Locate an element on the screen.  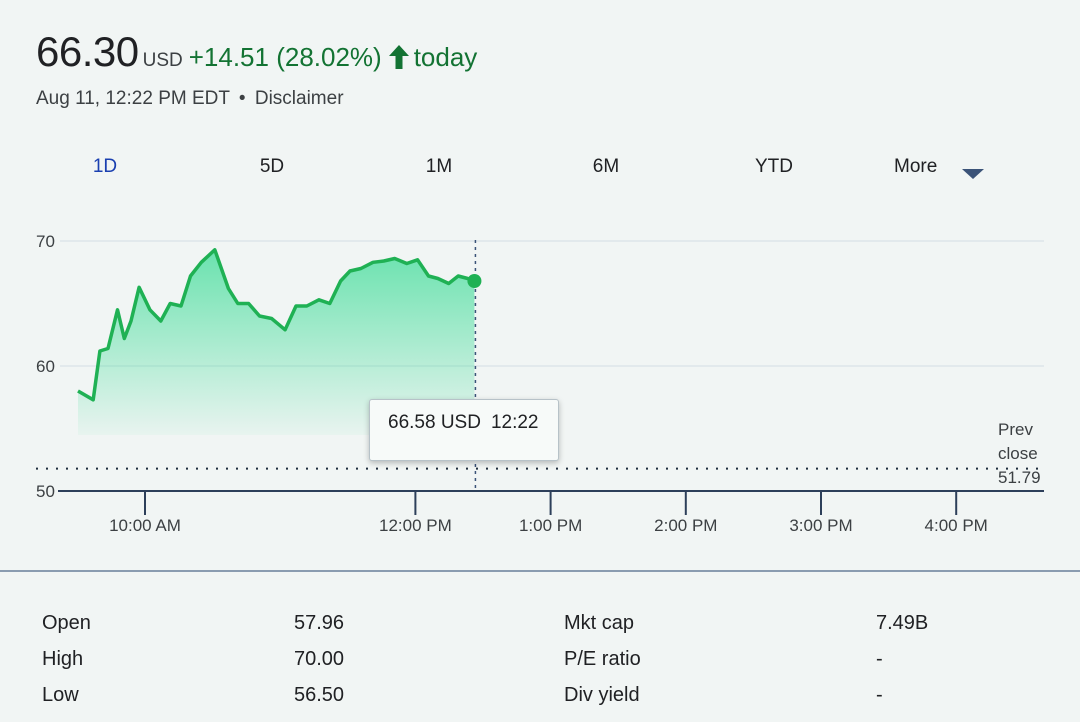
price-change: +14.51 (28.02%) is located at coordinates (285, 57).